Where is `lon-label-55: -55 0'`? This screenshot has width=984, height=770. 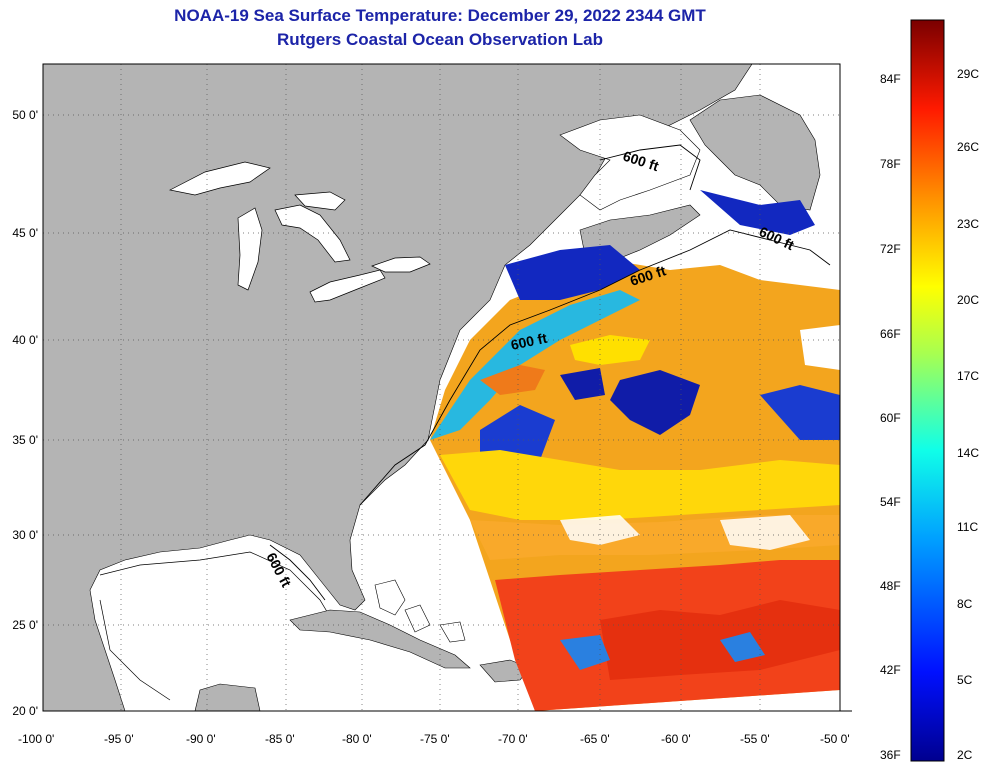 lon-label-55: -55 0' is located at coordinates (755, 739).